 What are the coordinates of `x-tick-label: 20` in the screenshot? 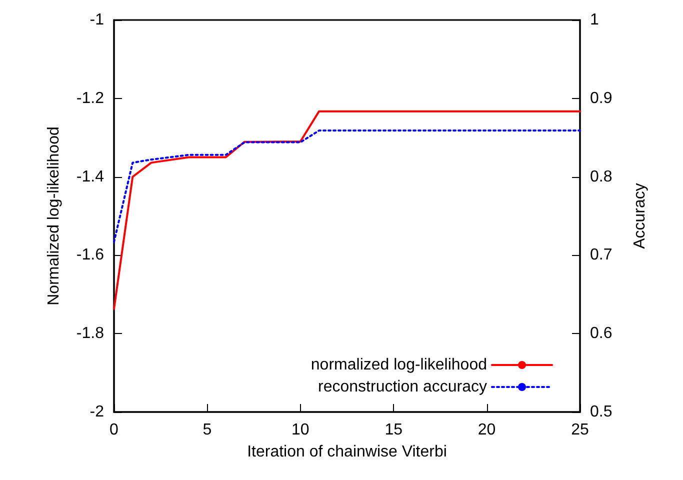 It's located at (487, 430).